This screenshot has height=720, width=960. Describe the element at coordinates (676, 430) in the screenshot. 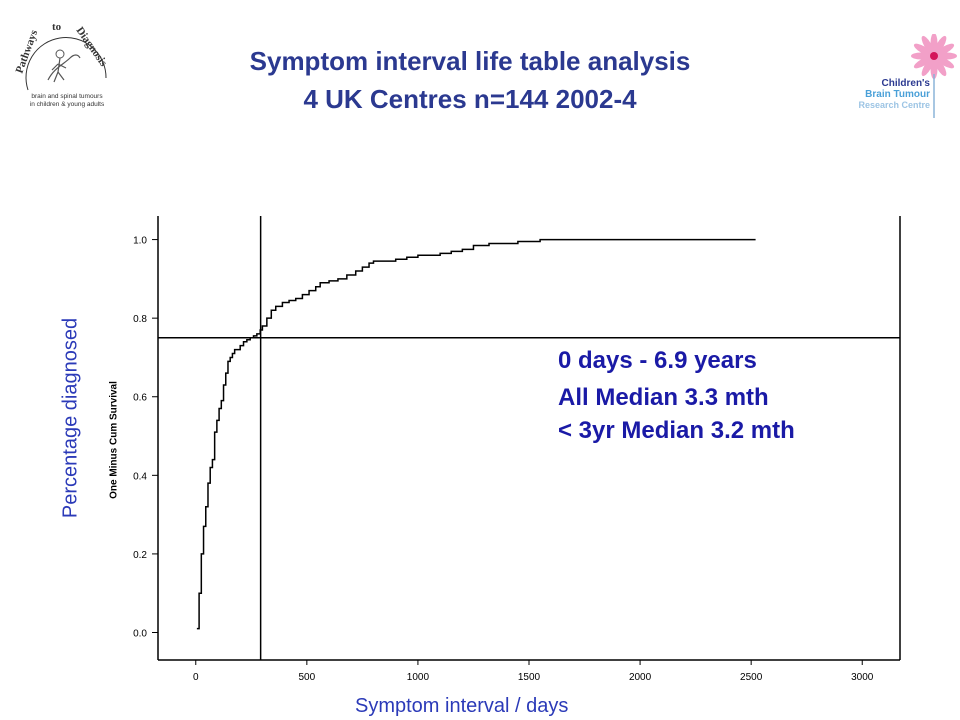

I see `annotation-under3-median: < 3yr Median 3.2 mth` at that location.